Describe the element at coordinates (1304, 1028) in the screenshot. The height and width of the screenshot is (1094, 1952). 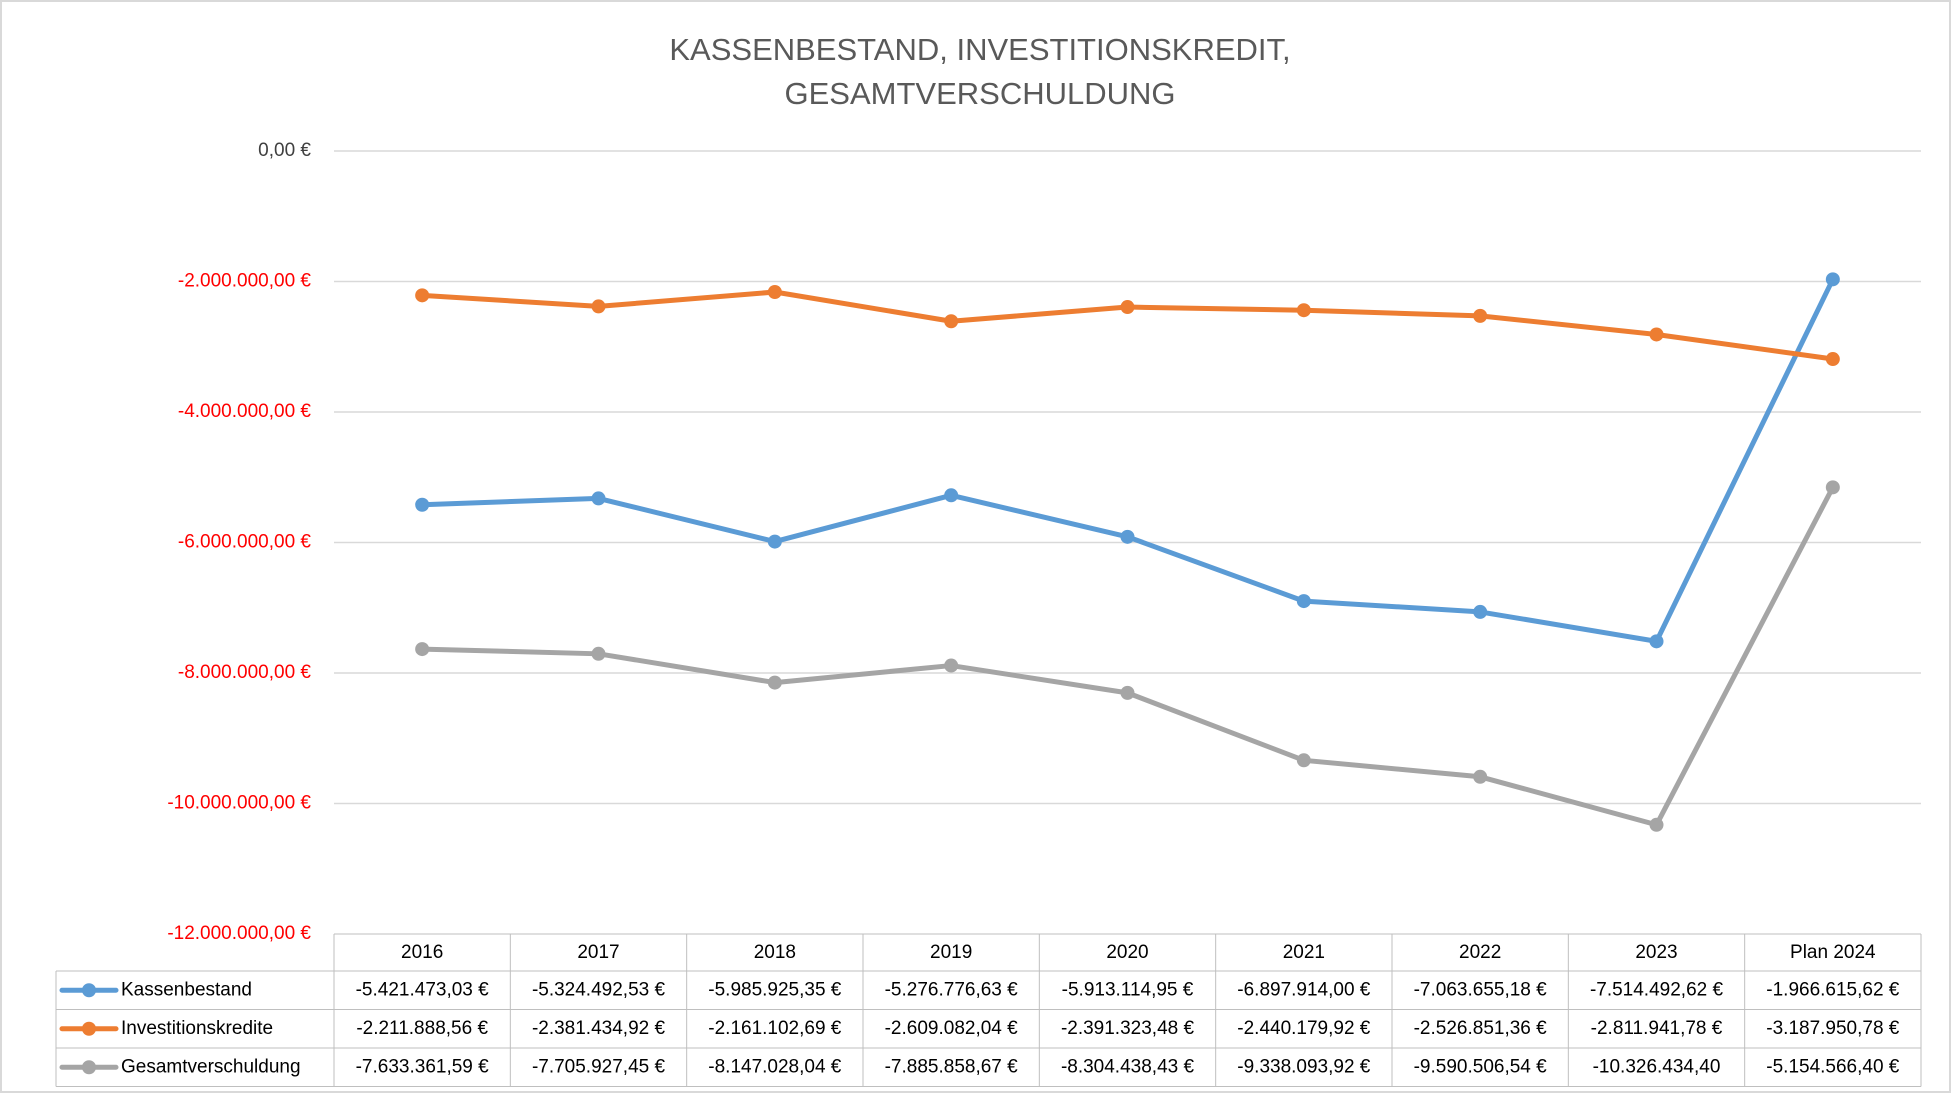
I see `table-value: -2.440.179,92 €` at that location.